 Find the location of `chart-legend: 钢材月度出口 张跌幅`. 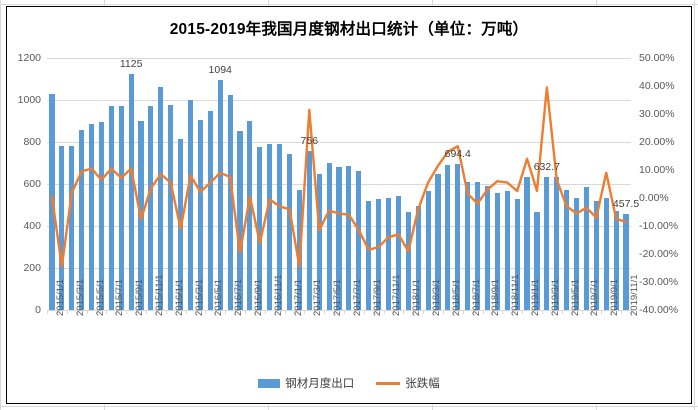

chart-legend: 钢材月度出口 张跌幅 is located at coordinates (349, 383).